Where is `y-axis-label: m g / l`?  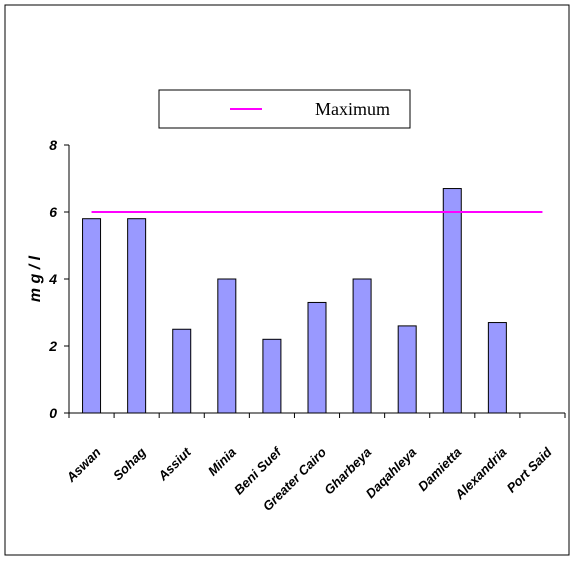 y-axis-label: m g / l is located at coordinates (35, 278).